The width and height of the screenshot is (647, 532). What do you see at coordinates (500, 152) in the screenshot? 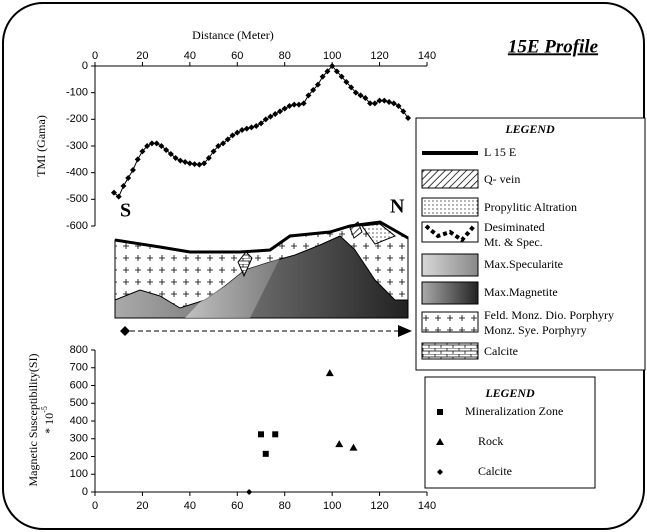
I see `legend-label: L 15 E` at bounding box center [500, 152].